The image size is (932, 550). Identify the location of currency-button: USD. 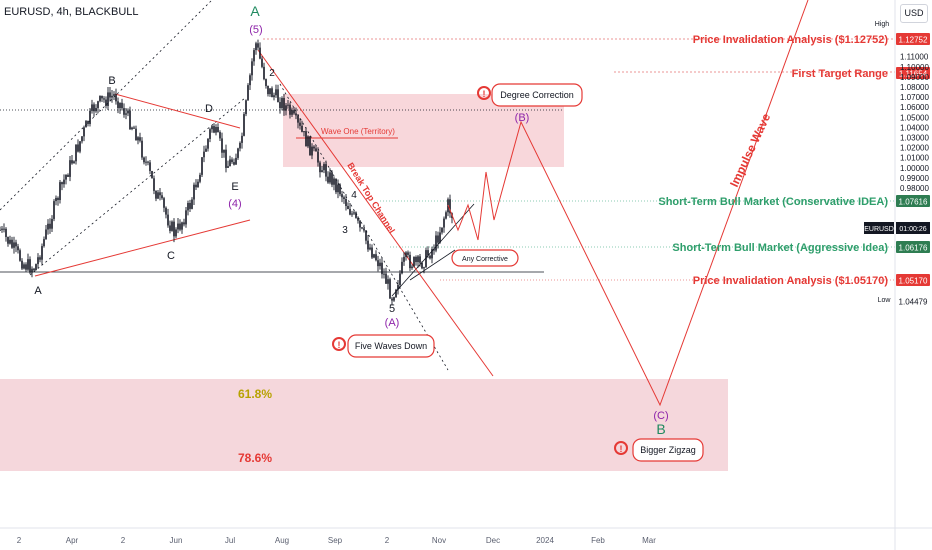
(914, 13).